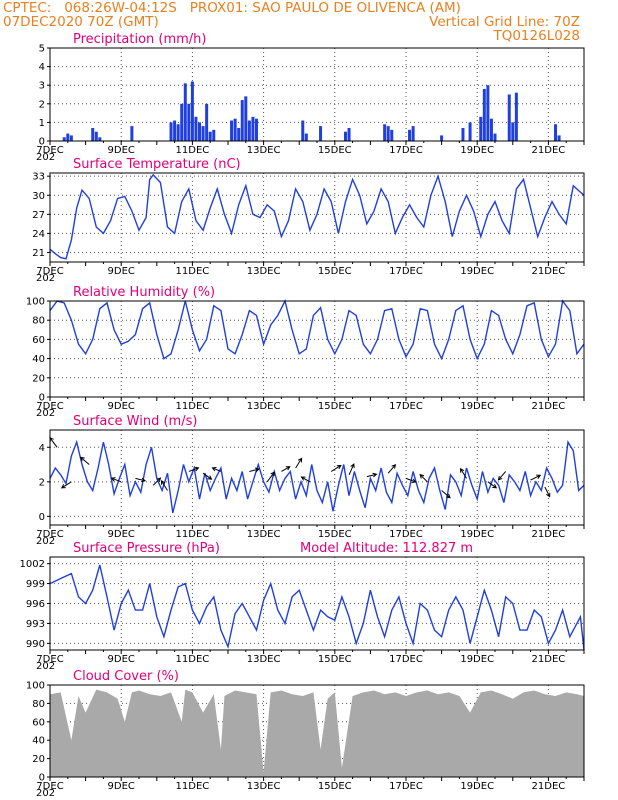 The width and height of the screenshot is (618, 800). What do you see at coordinates (81, 22) in the screenshot?
I see `header-date: 07DEC2020 70Z (GMT)` at bounding box center [81, 22].